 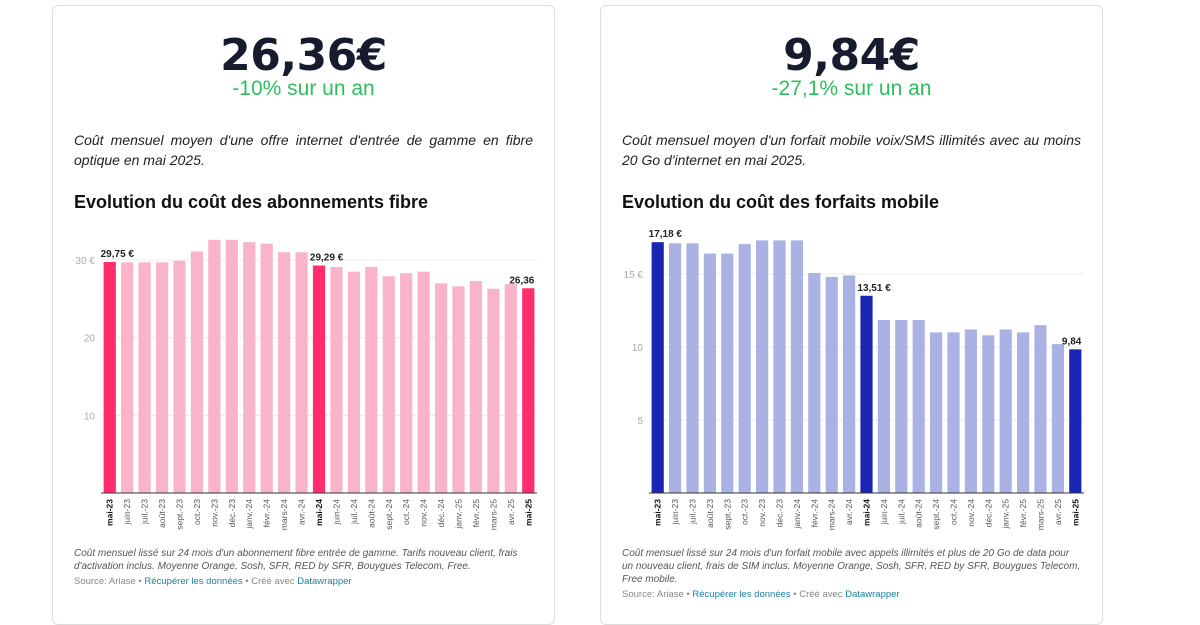 What do you see at coordinates (1075, 512) in the screenshot?
I see `x-tick-label: mai-25` at bounding box center [1075, 512].